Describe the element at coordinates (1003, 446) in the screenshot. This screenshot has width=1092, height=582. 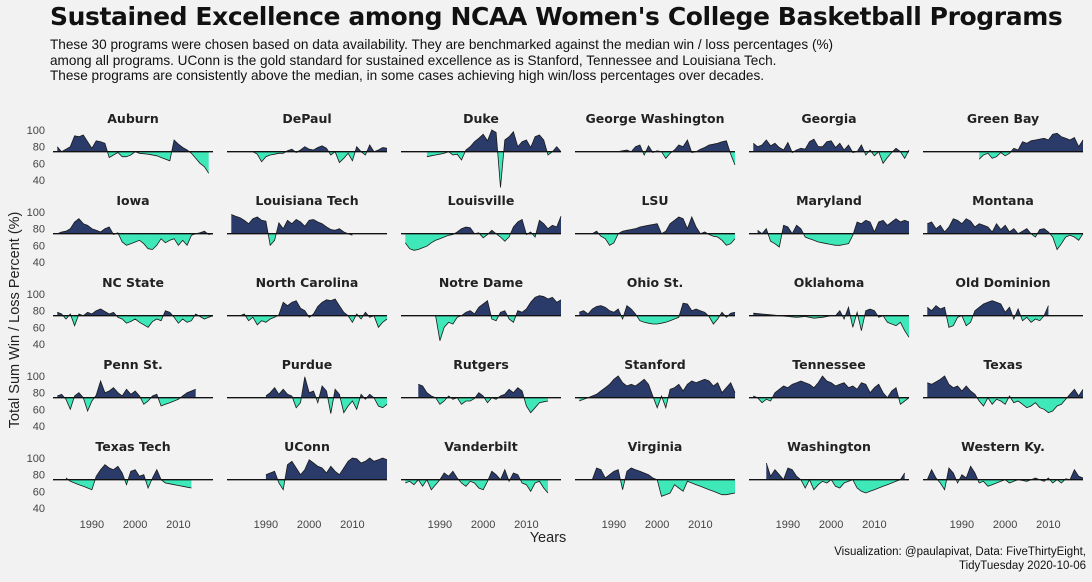
I see `panel-title: Western Ky.` at that location.